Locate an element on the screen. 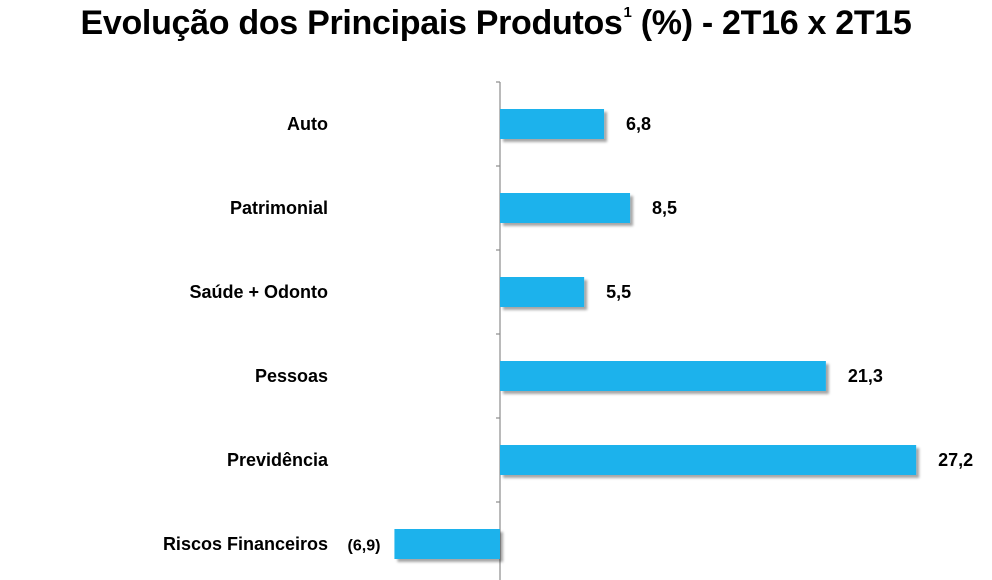  value-label-5: (6,9) is located at coordinates (364, 546).